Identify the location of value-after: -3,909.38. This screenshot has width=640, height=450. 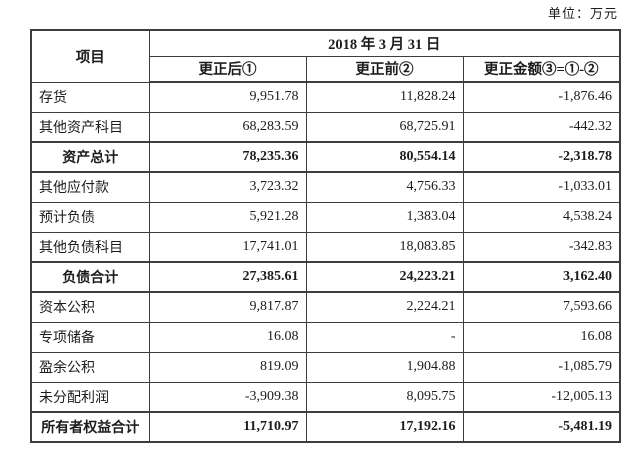
(227, 397).